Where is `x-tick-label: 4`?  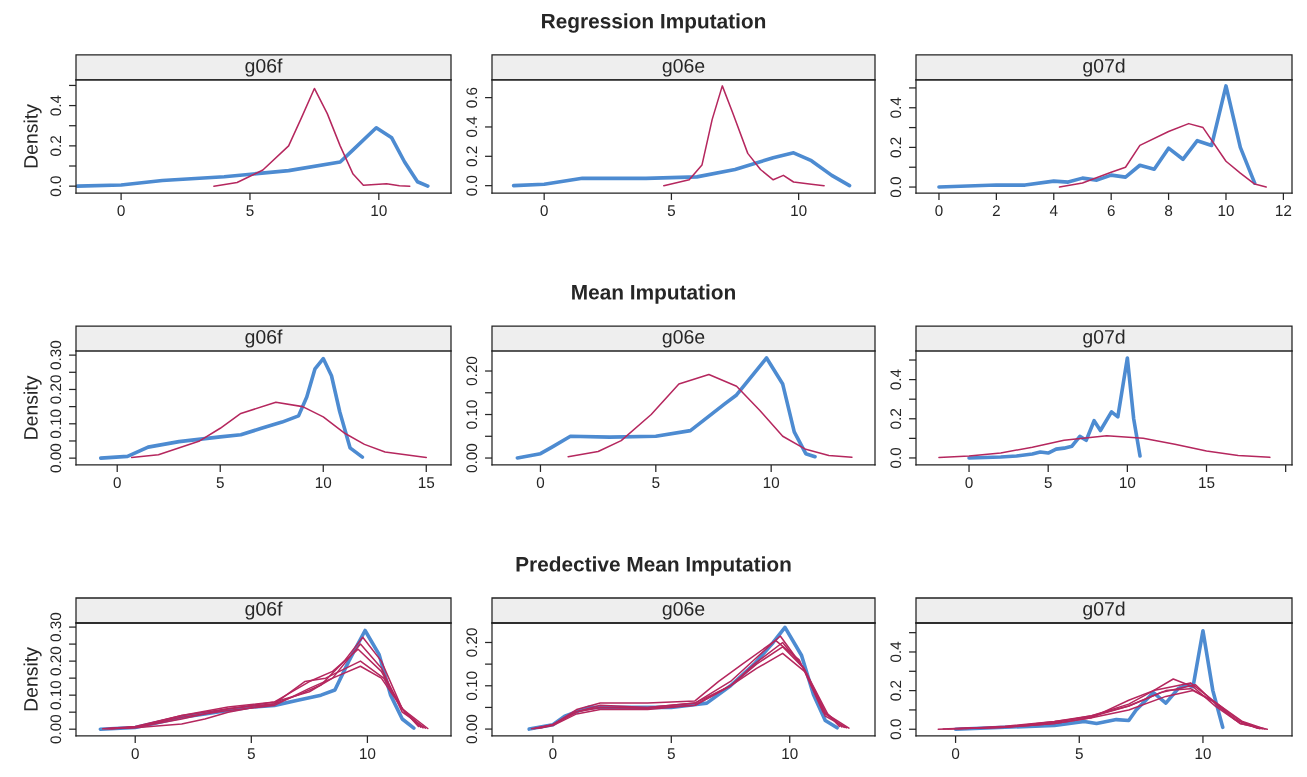
x-tick-label: 4 is located at coordinates (1053, 210).